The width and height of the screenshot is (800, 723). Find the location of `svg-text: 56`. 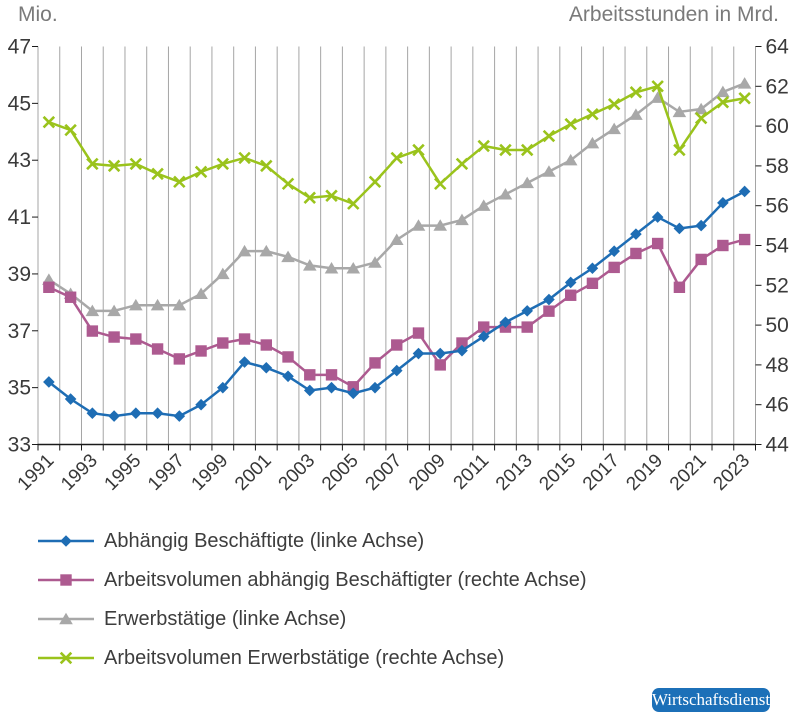

svg-text: 56 is located at coordinates (777, 206).